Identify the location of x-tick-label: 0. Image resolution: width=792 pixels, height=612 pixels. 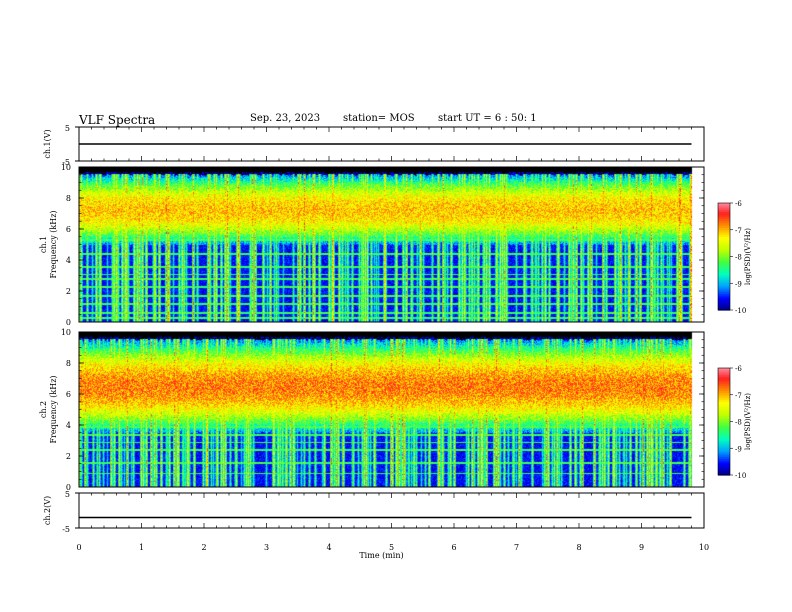
(78, 547).